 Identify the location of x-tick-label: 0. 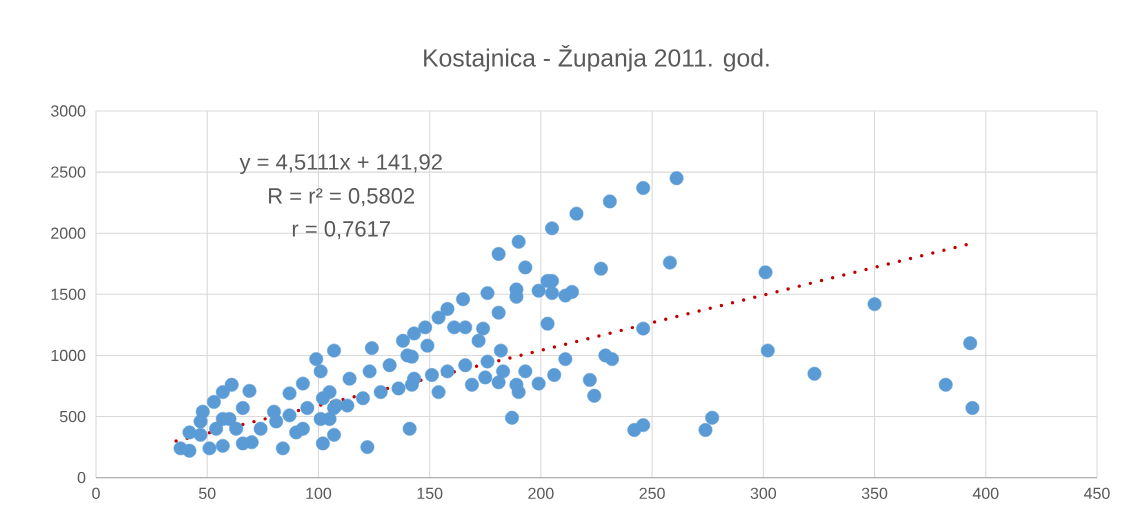
(96, 493).